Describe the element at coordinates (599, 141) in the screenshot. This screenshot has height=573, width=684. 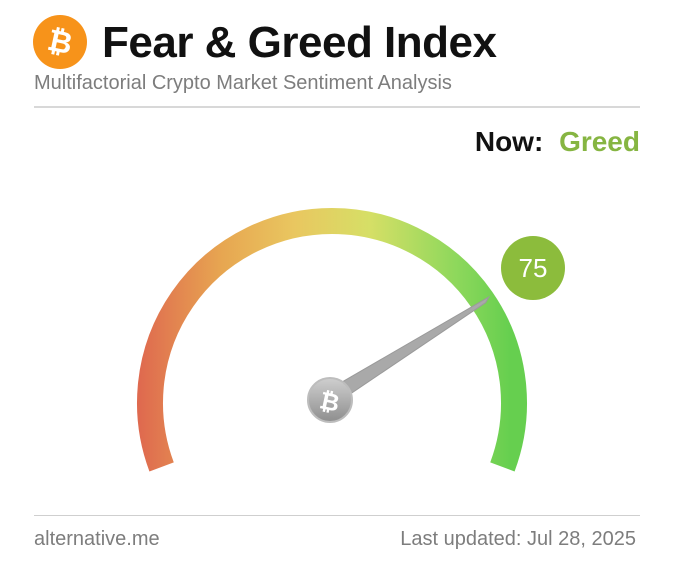
I see `sentiment-classification: Greed` at that location.